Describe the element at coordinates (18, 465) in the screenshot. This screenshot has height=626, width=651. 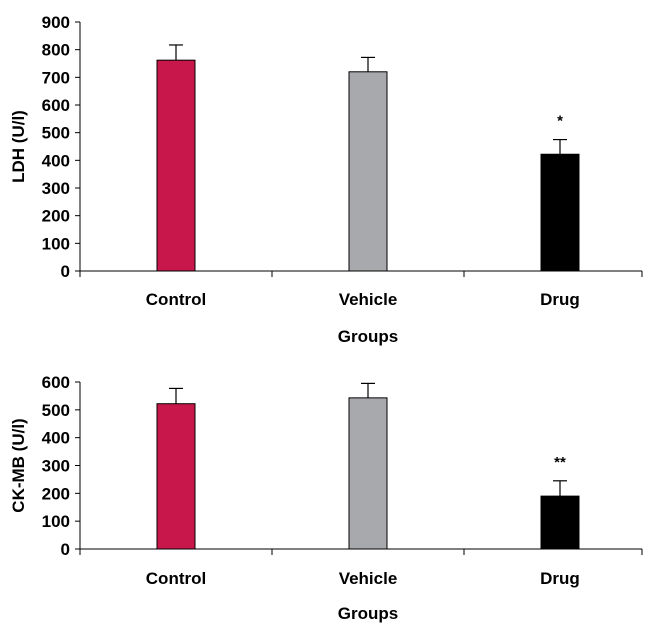
I see `y-axis-title: CK-MB (U/l)` at that location.